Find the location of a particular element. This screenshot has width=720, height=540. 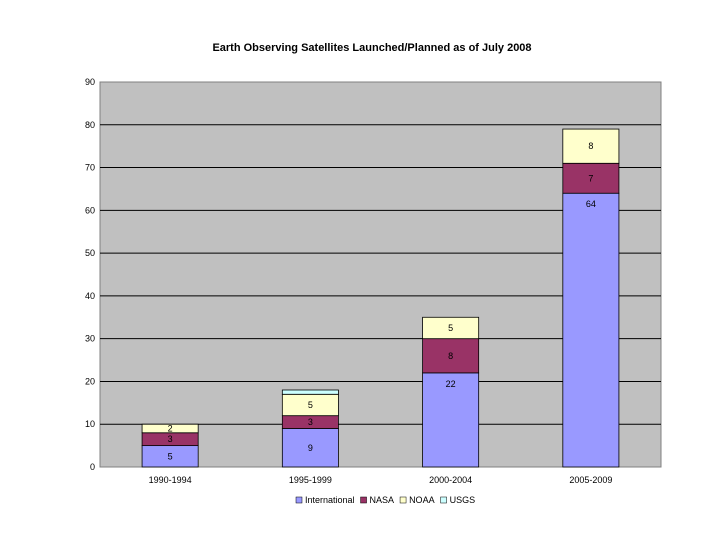

legend-label: USGS is located at coordinates (463, 500).